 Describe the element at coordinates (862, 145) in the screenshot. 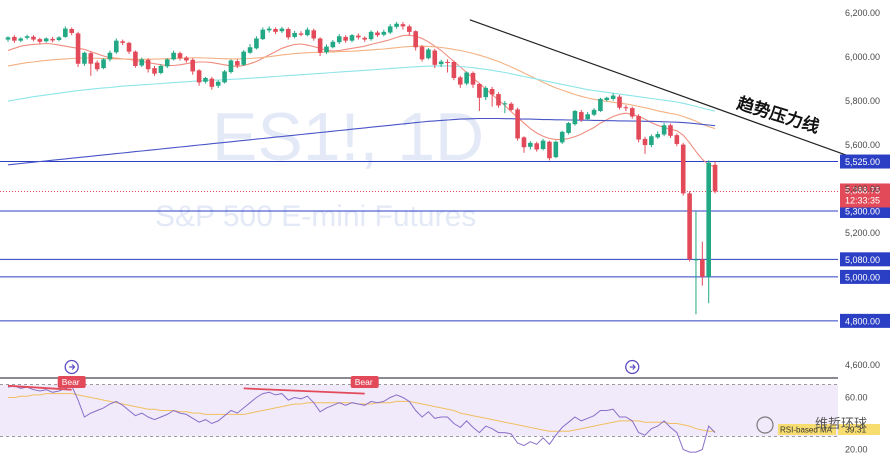

I see `price-tick-label: 5,600.00` at that location.